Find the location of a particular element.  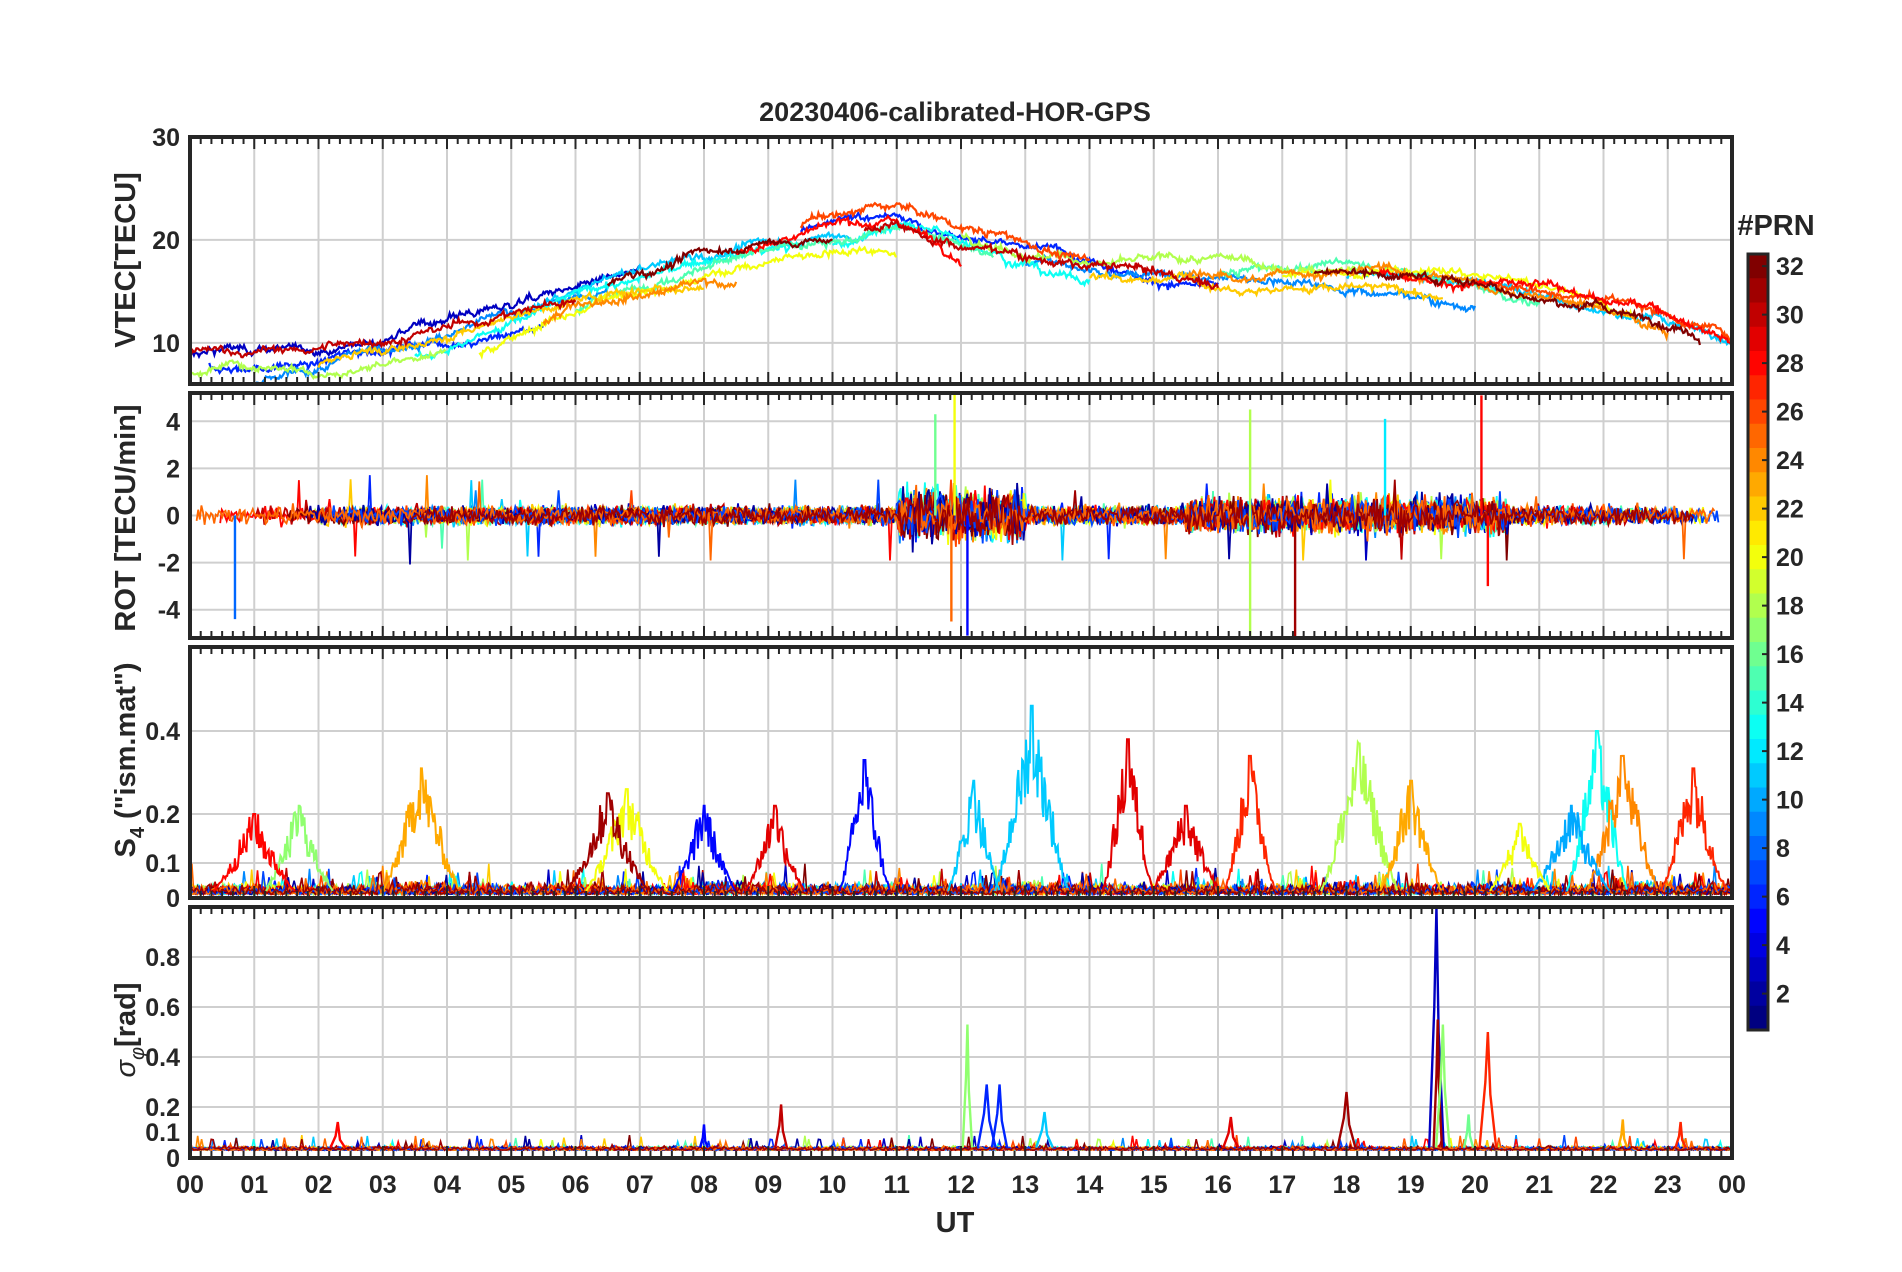

x-tick-label: 07 is located at coordinates (640, 1185).